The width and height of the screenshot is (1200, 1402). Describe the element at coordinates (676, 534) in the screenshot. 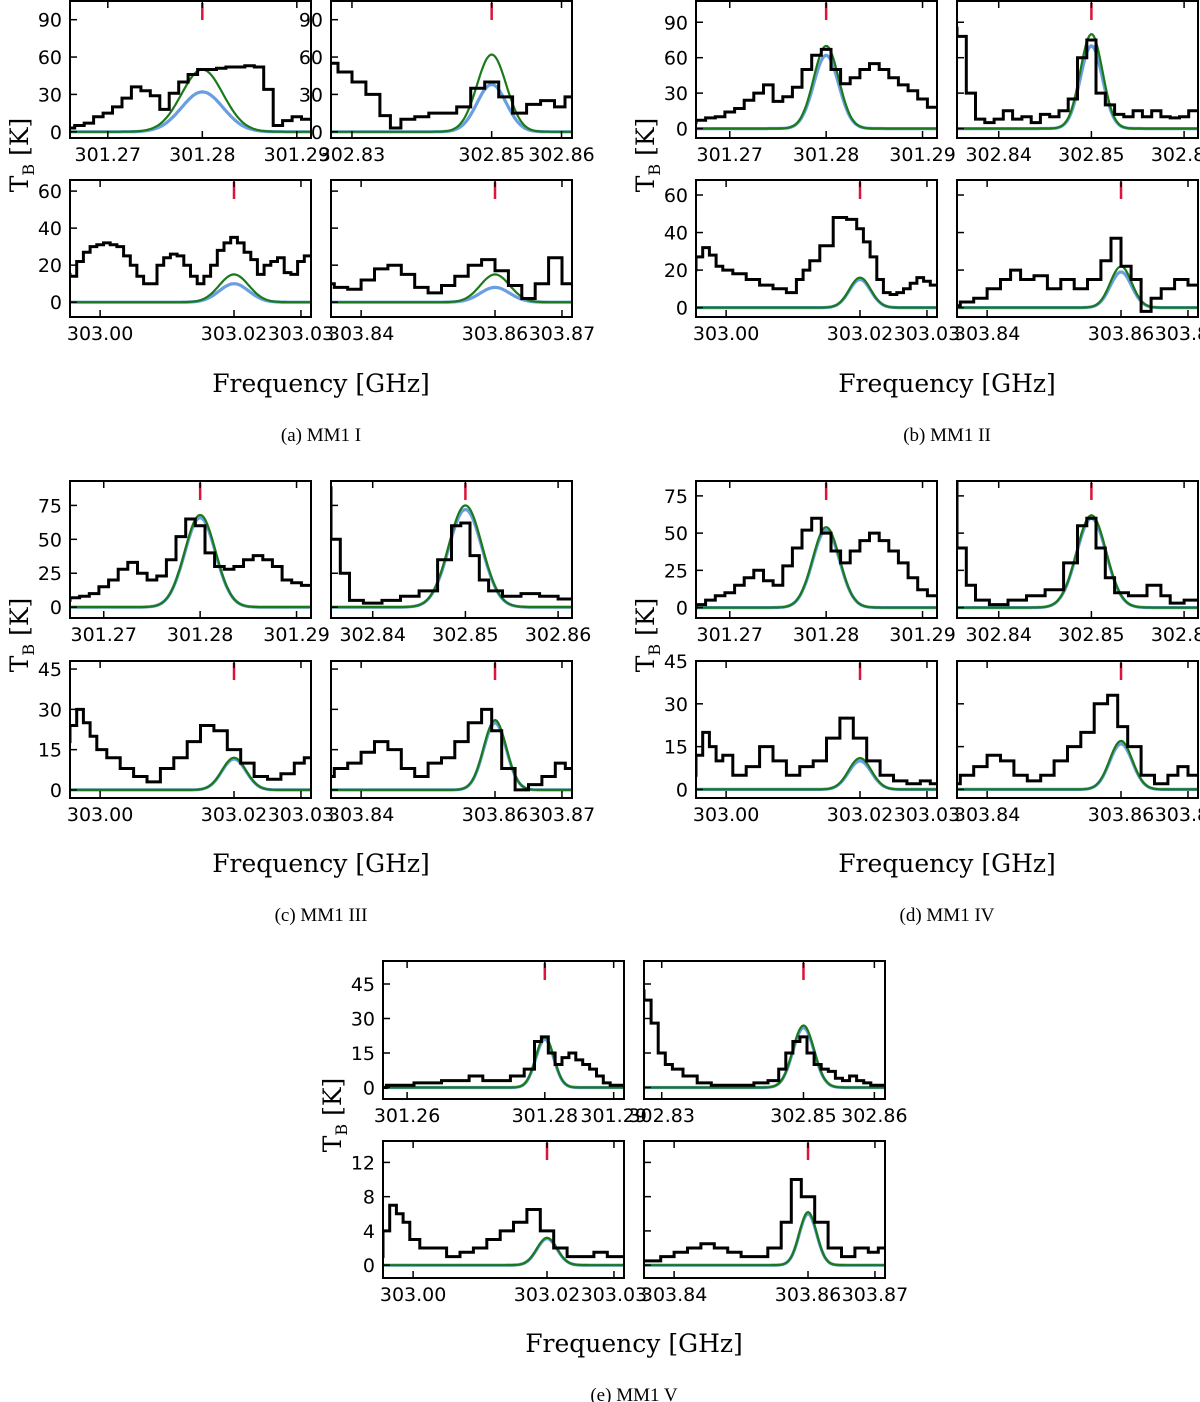

I see `y-tick-label: 50` at that location.